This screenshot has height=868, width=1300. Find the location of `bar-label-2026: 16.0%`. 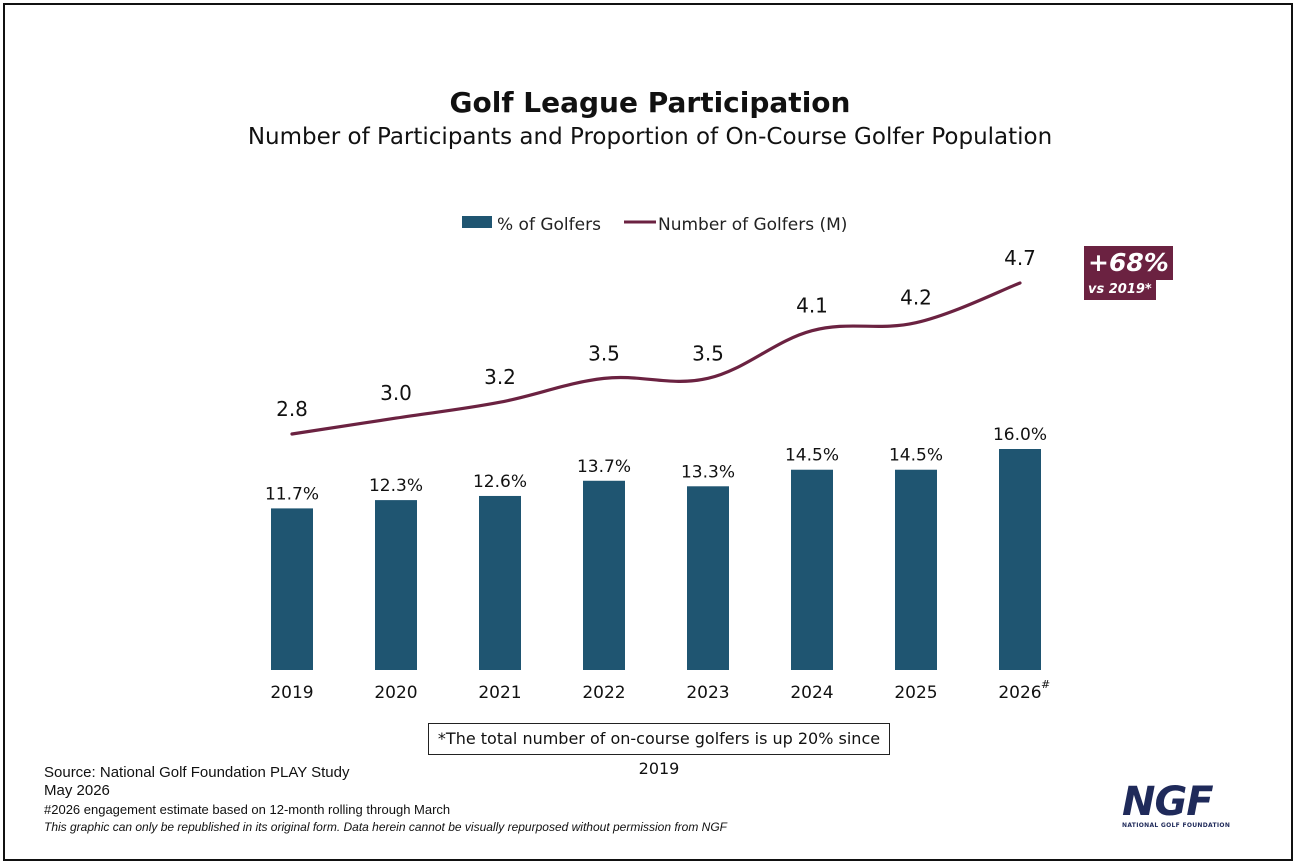

bar-label-2026: 16.0% is located at coordinates (1020, 435).